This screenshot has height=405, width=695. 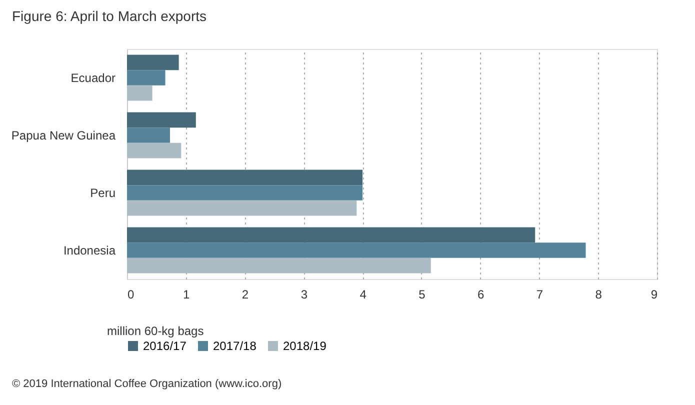 What do you see at coordinates (598, 295) in the screenshot?
I see `x-tick-label: 8` at bounding box center [598, 295].